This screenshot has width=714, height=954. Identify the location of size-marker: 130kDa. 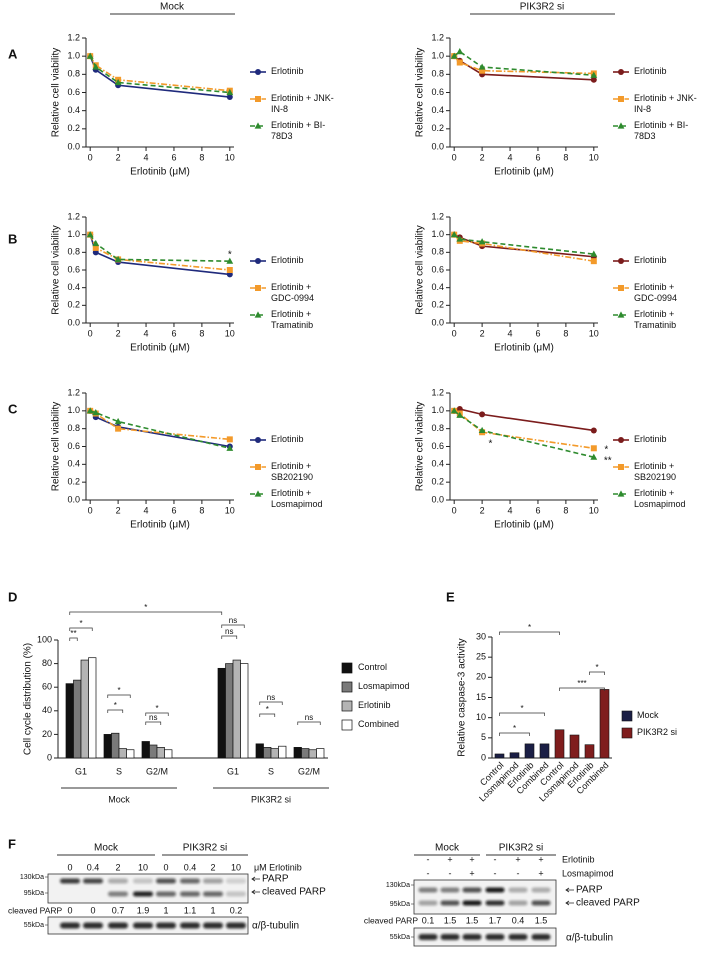
(398, 885).